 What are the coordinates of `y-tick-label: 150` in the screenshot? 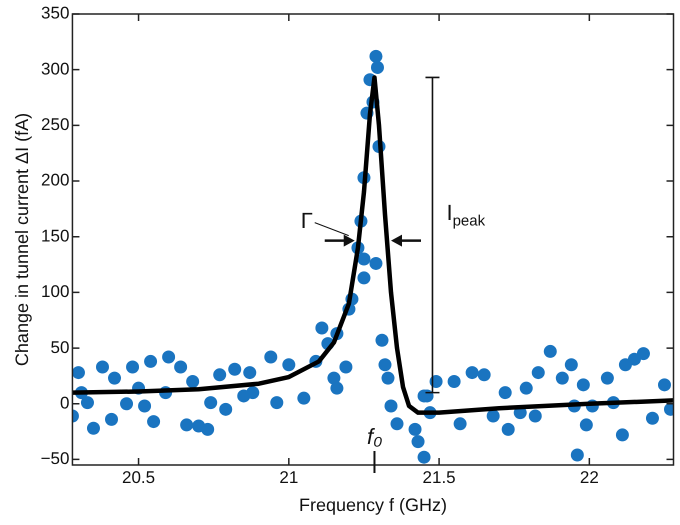 It's located at (55, 236).